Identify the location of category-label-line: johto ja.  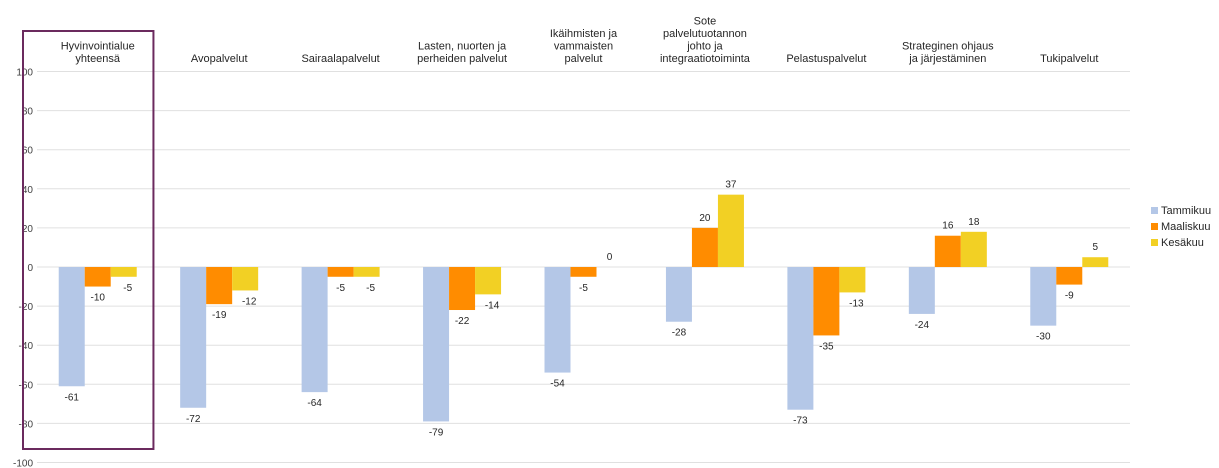
(704, 47).